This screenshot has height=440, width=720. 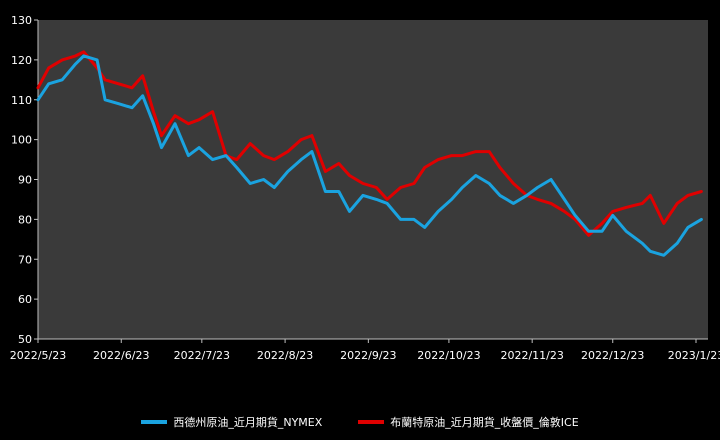 I want to click on y-tick-label: 90, so click(x=25, y=180).